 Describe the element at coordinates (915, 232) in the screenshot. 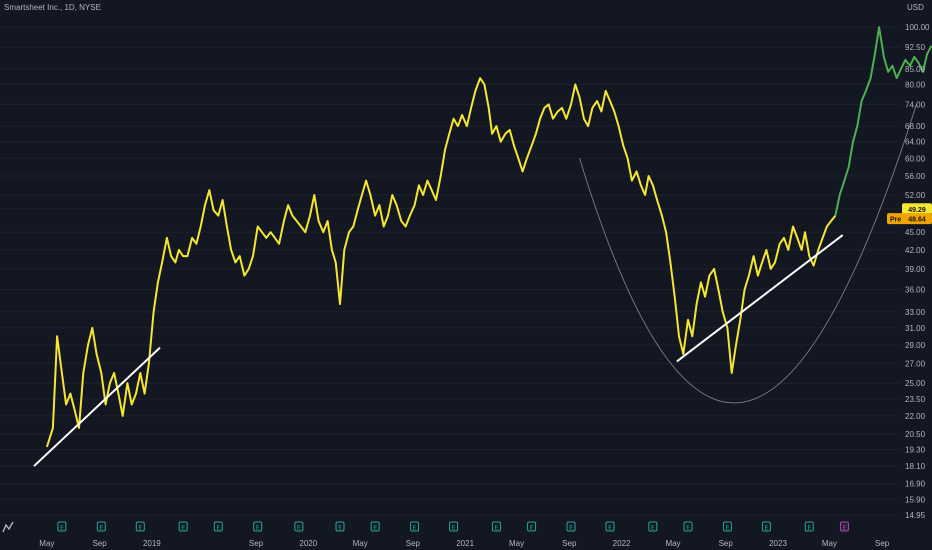

I see `y-tick-label: 45.00` at that location.